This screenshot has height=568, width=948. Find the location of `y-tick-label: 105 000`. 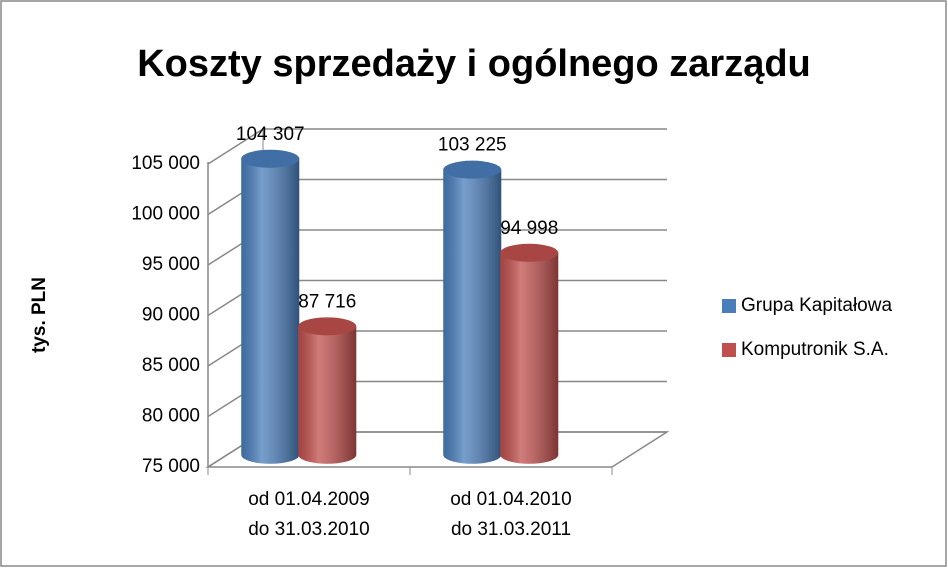

y-tick-label: 105 000 is located at coordinates (165, 163).